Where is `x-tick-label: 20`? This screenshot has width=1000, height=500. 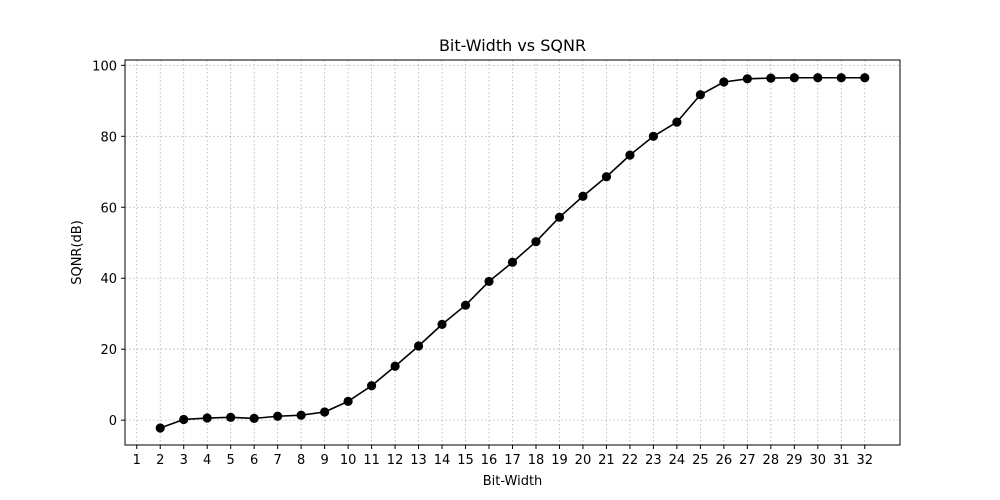
x-tick-label: 20 is located at coordinates (583, 460).